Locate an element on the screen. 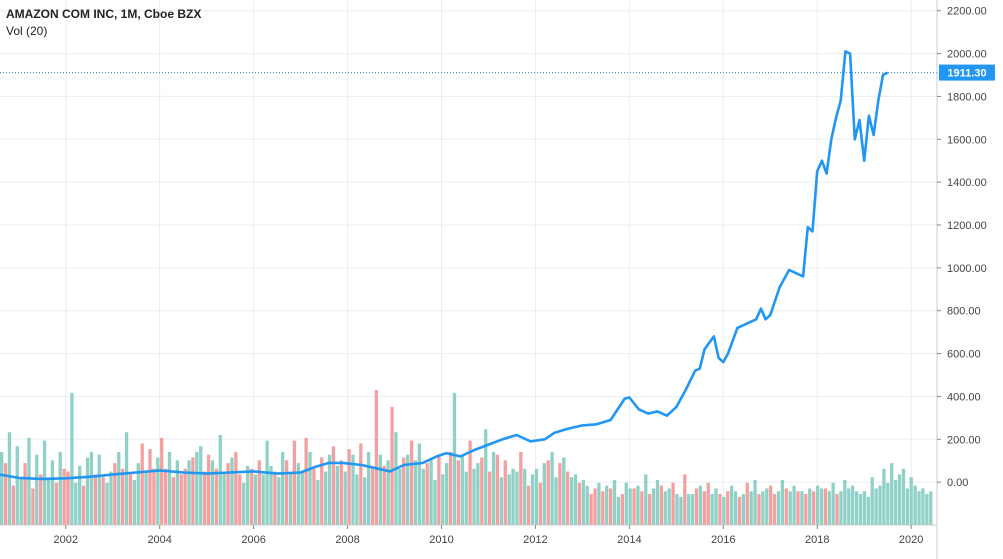 This screenshot has height=559, width=1003. volume-indicator-label: Vol (20) is located at coordinates (27, 31).